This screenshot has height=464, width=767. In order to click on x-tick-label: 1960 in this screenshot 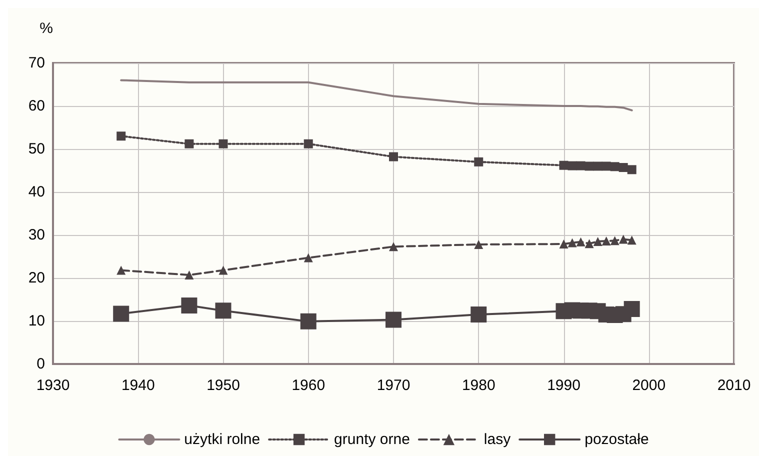, I will do `click(309, 385)`.